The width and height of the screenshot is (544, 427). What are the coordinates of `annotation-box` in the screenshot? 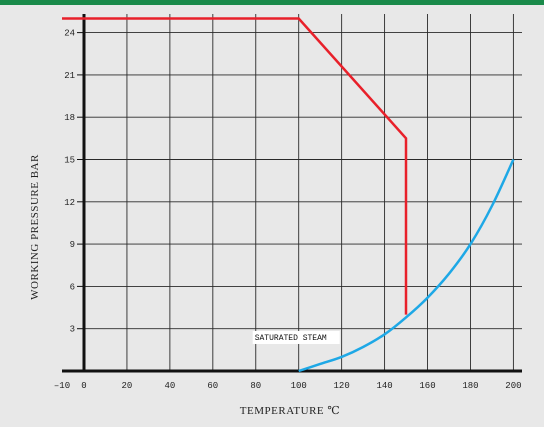 It's located at (296, 337).